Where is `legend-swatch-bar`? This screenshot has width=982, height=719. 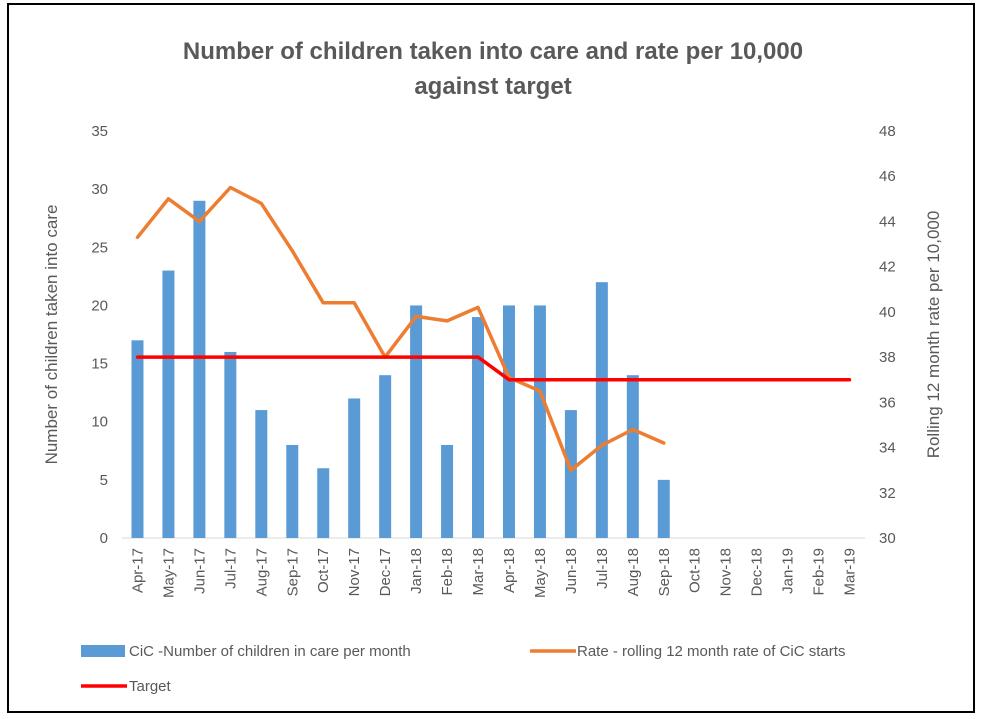
legend-swatch-bar is located at coordinates (103, 651).